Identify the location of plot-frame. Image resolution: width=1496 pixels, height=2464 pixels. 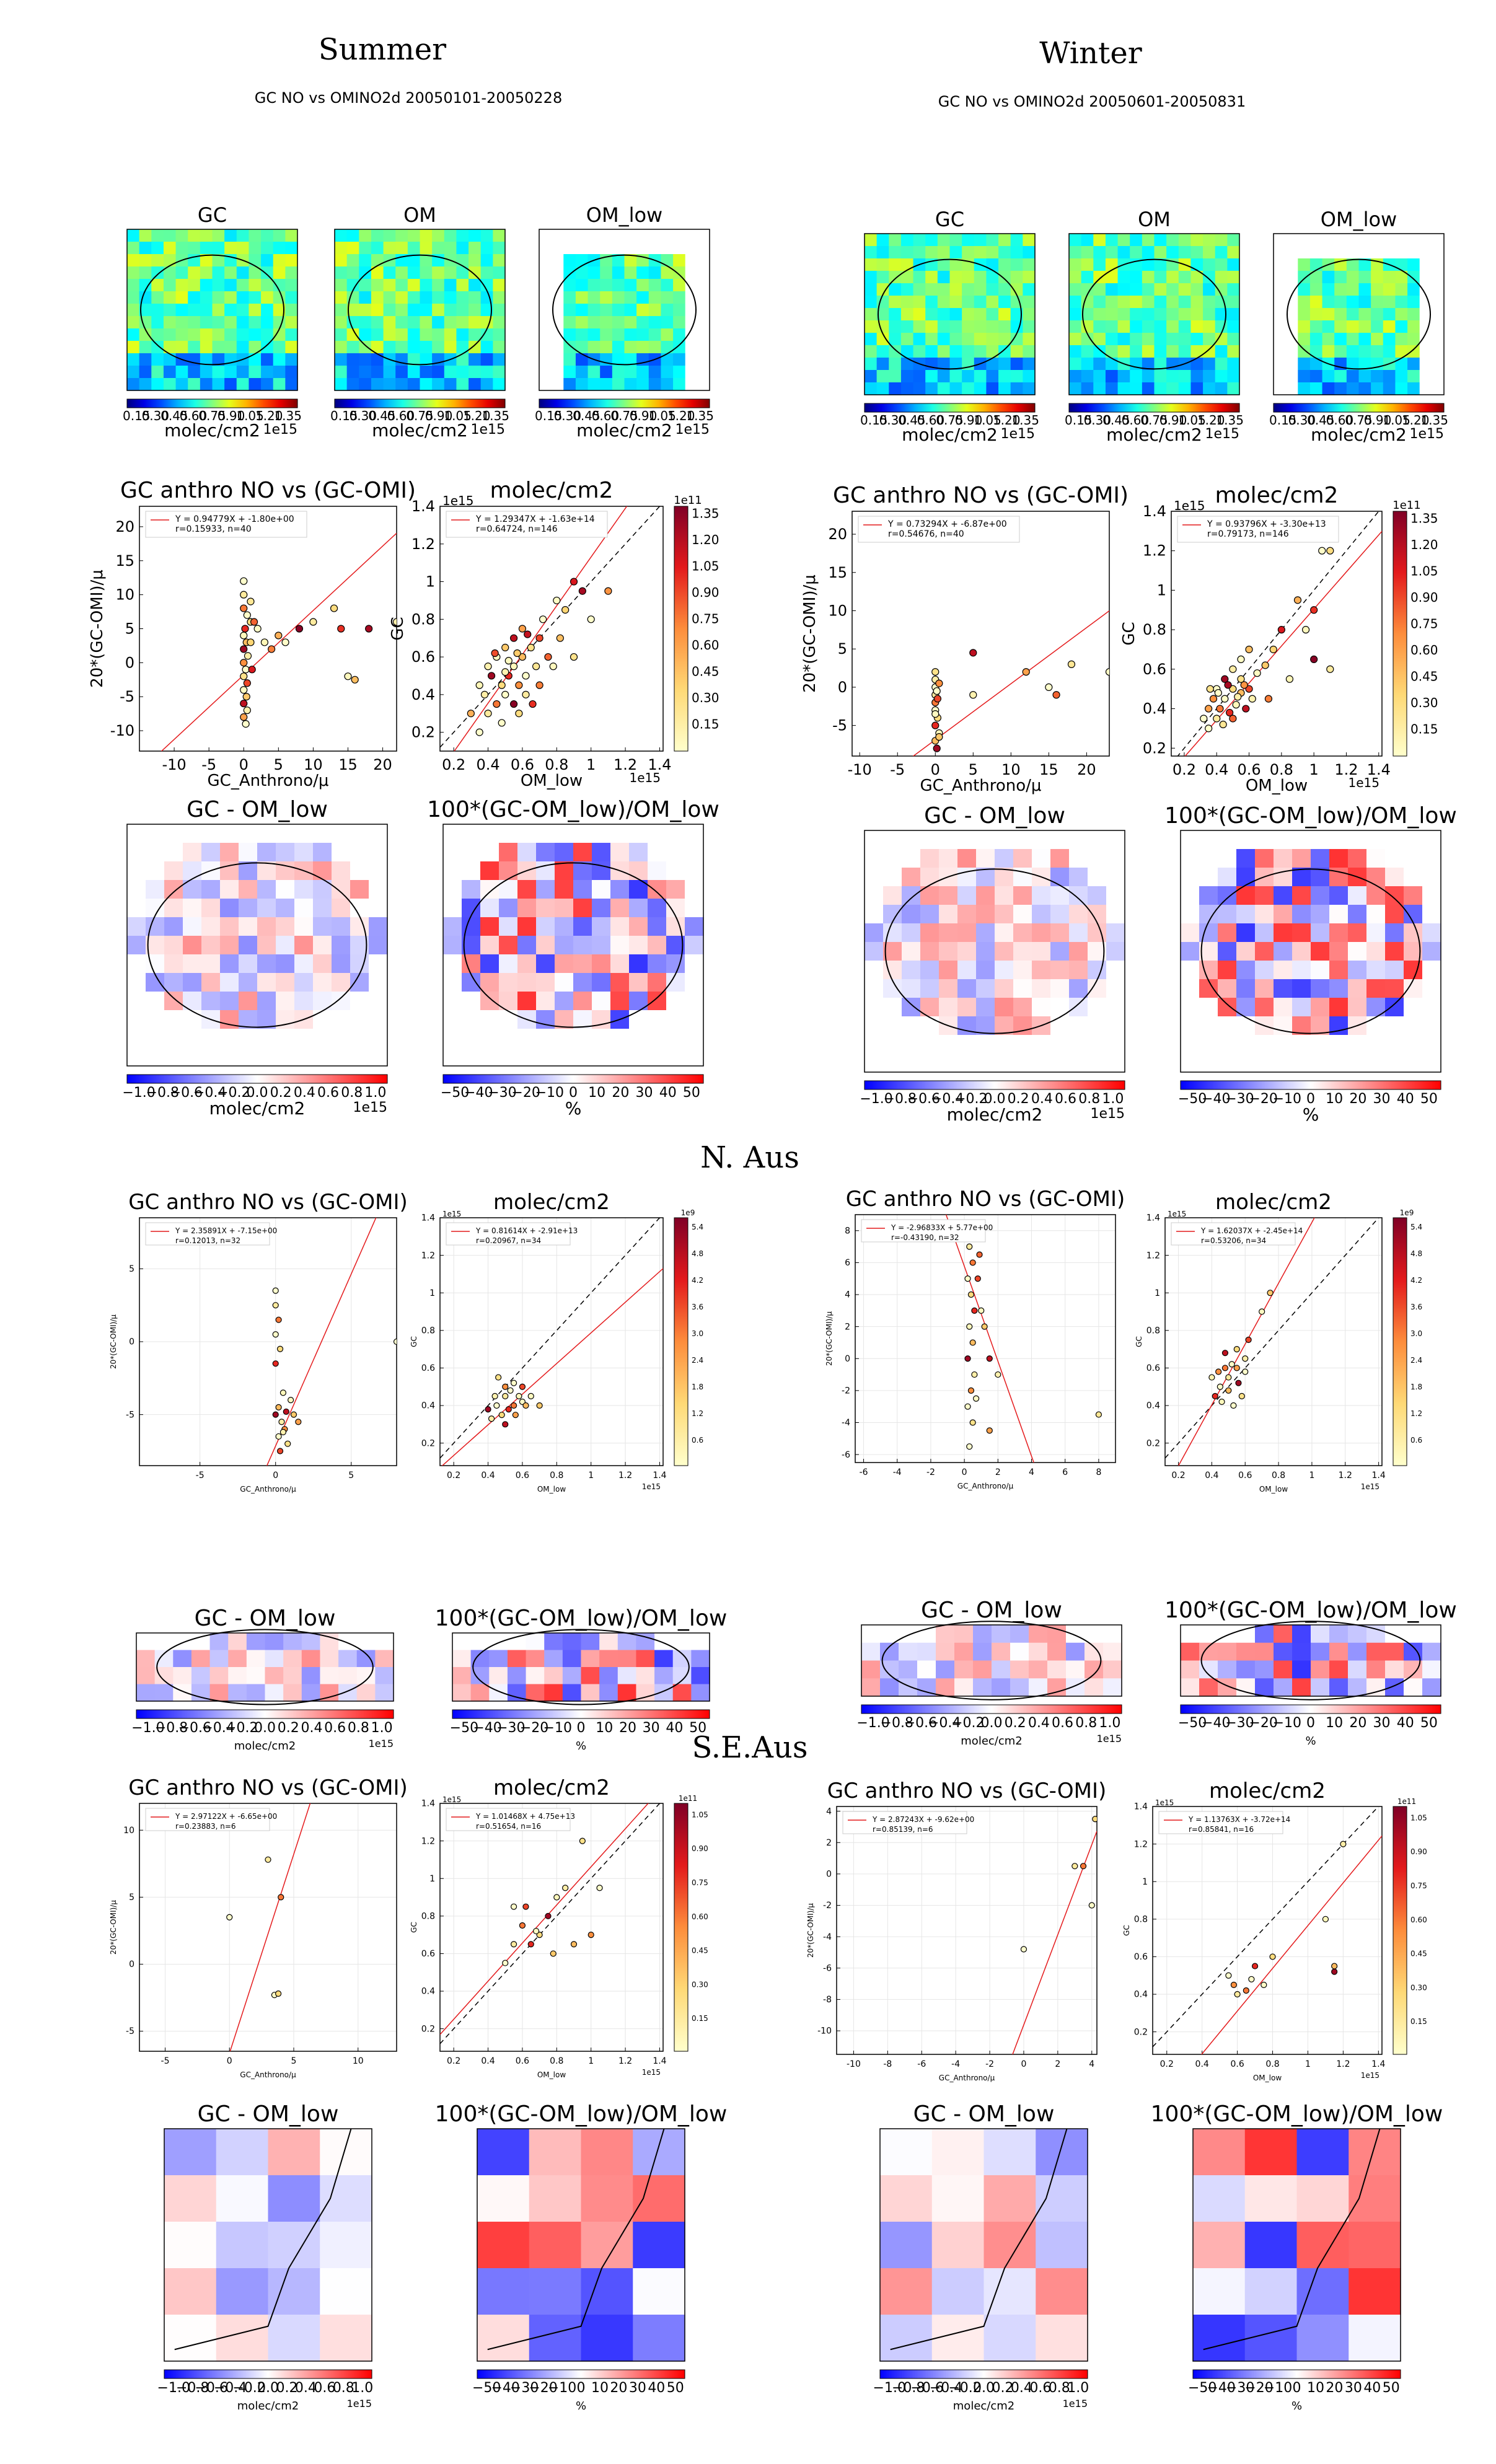
(967, 1930).